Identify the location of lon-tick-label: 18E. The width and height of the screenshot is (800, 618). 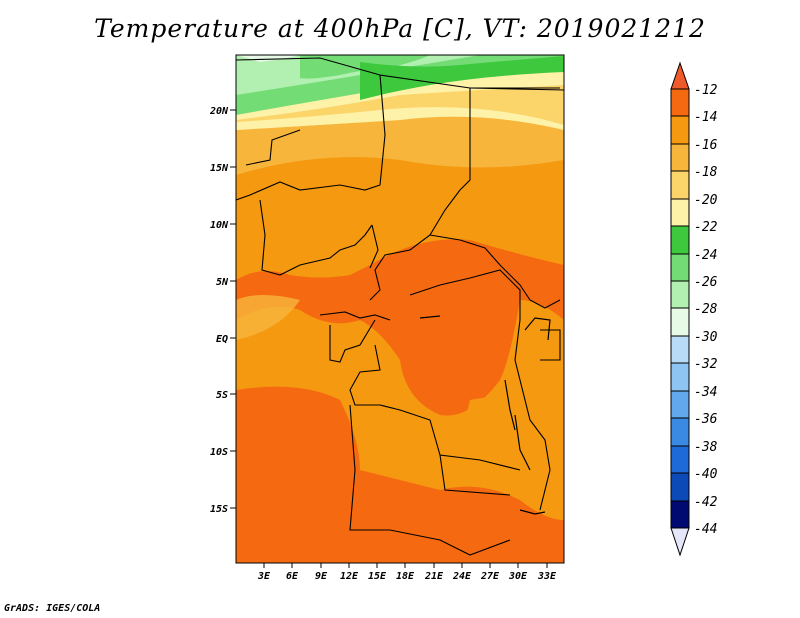
(405, 576).